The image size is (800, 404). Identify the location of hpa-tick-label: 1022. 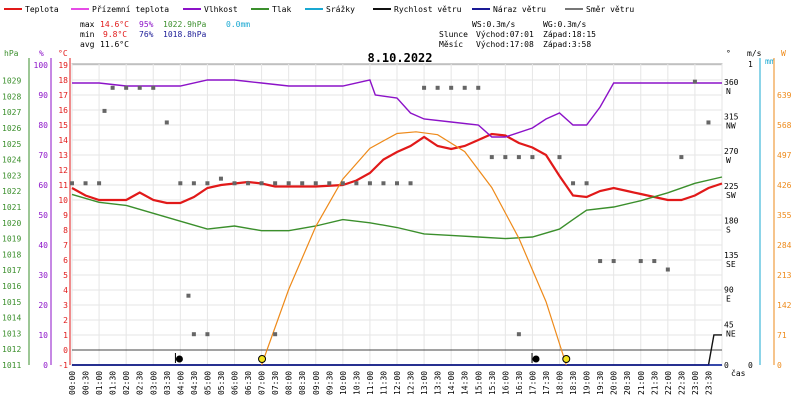
(11, 191).